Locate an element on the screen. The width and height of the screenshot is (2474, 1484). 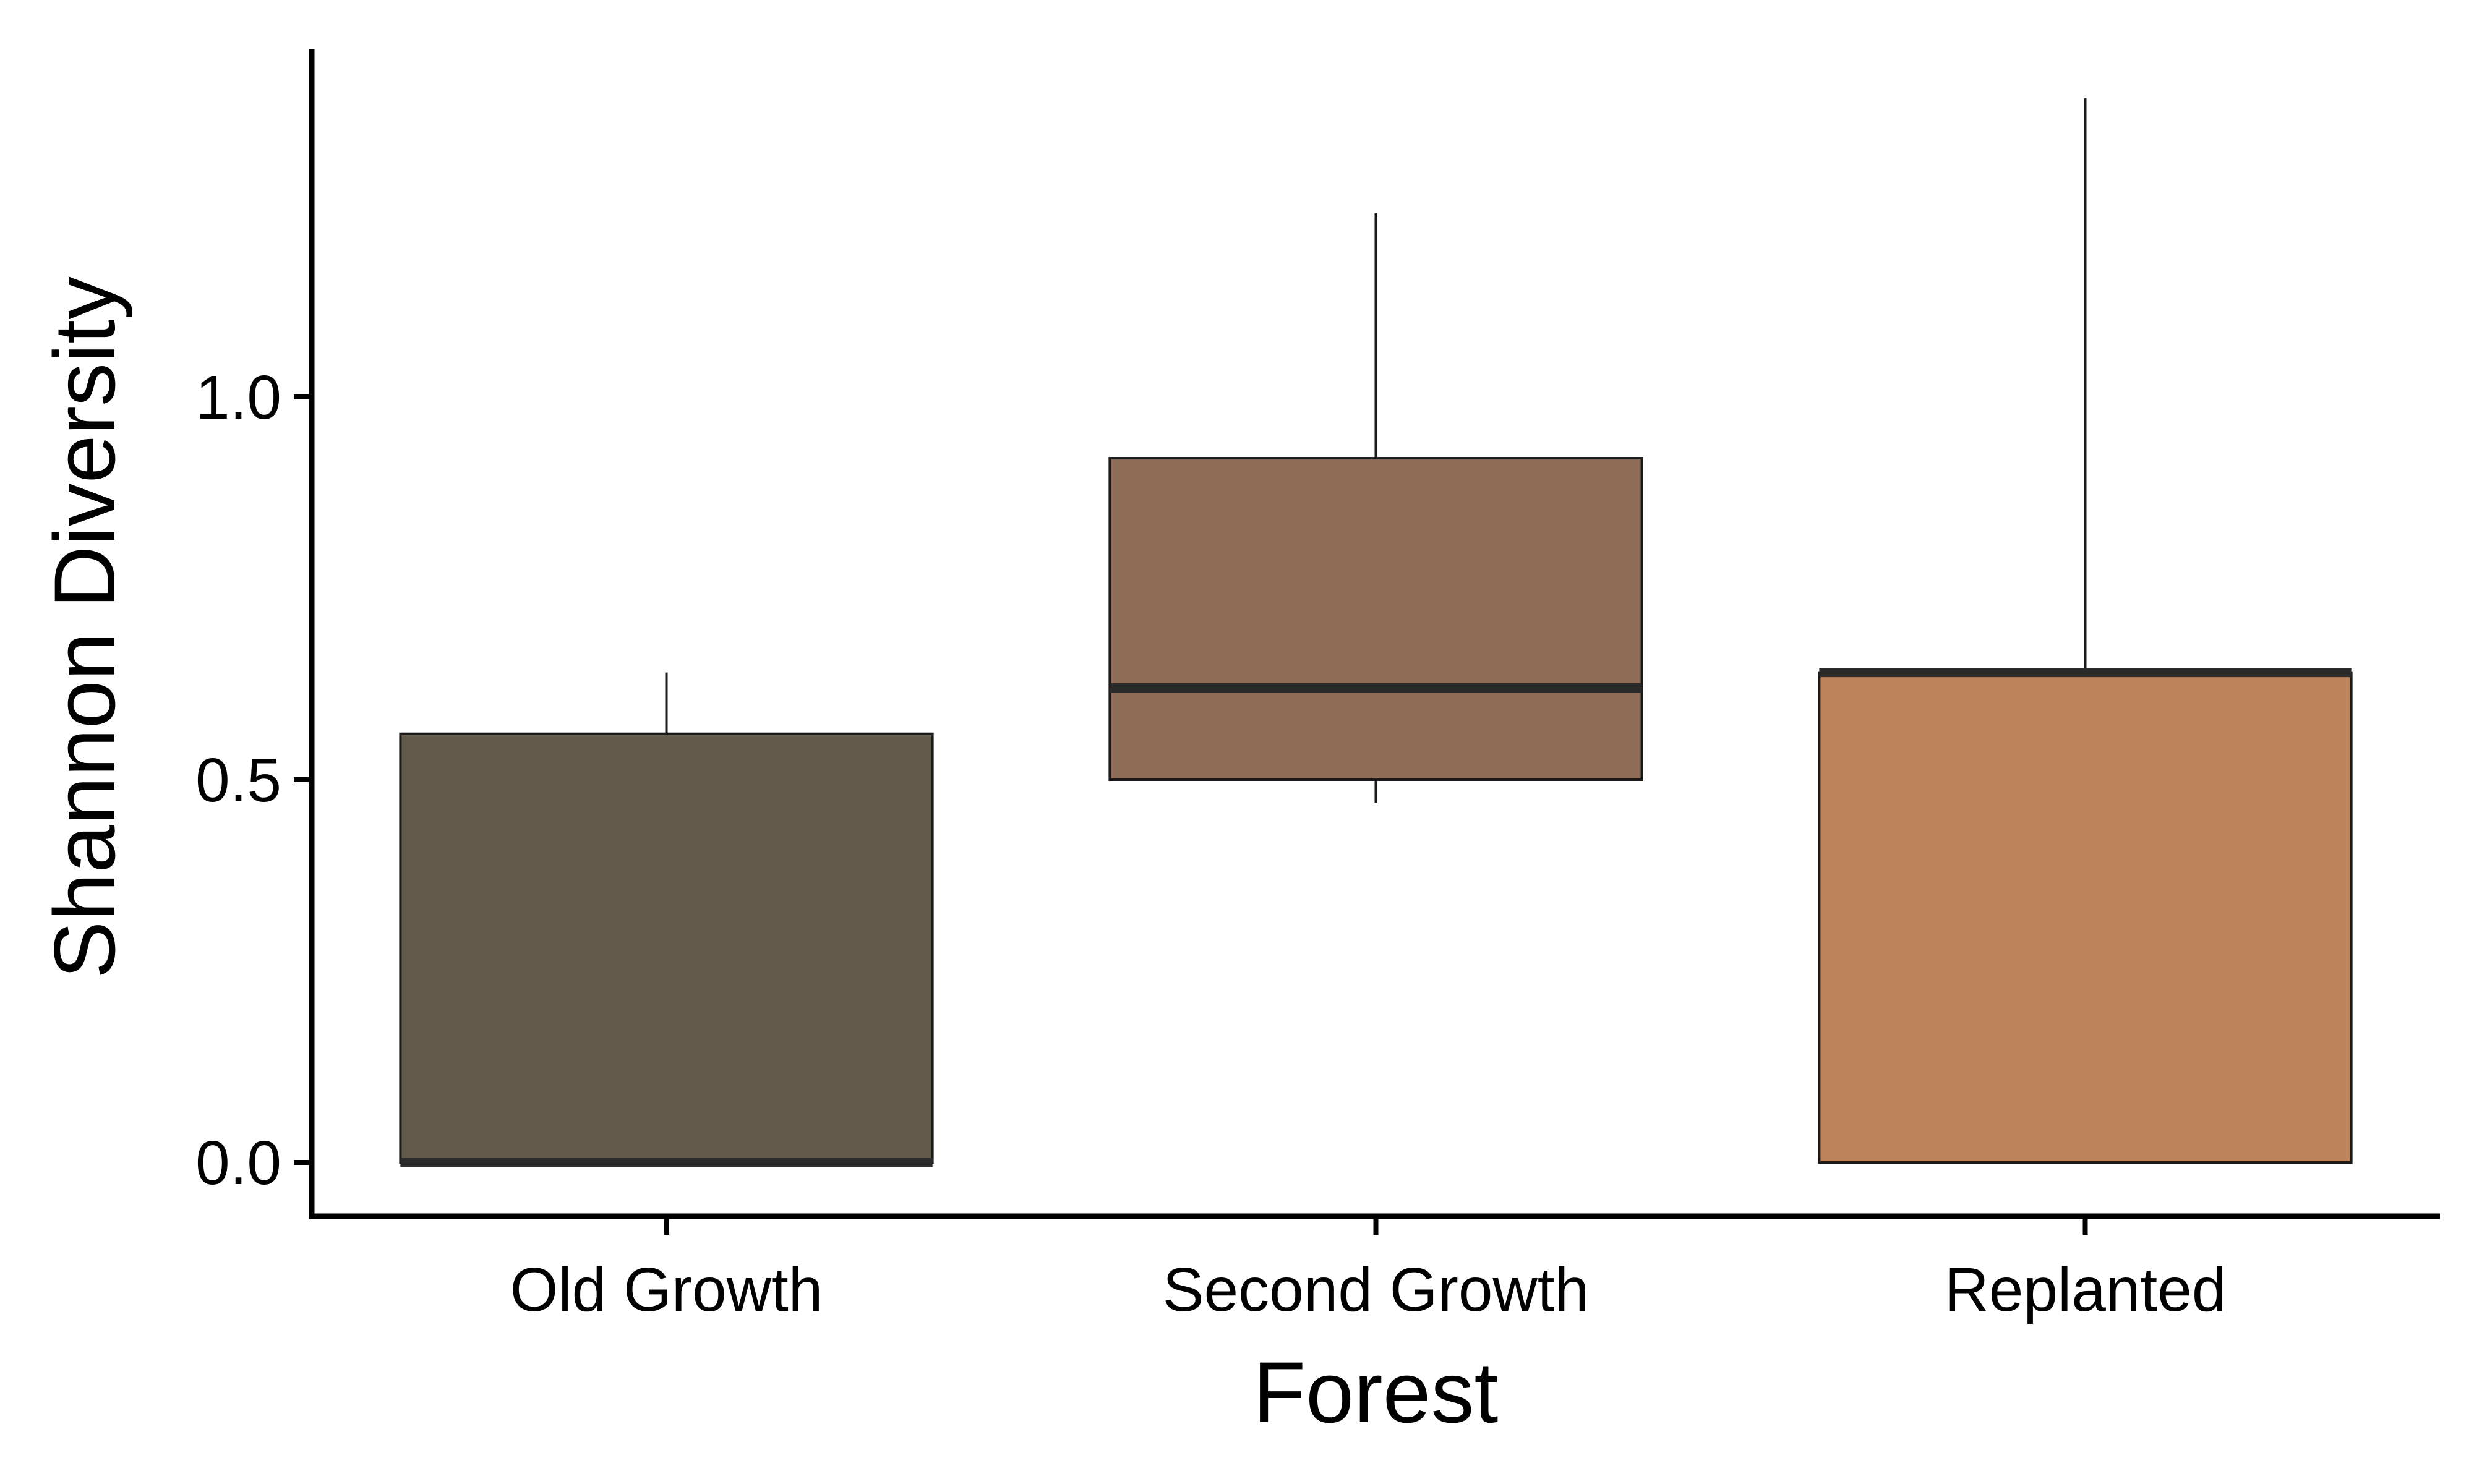
x-tick-label: Old Growth is located at coordinates (667, 1289).